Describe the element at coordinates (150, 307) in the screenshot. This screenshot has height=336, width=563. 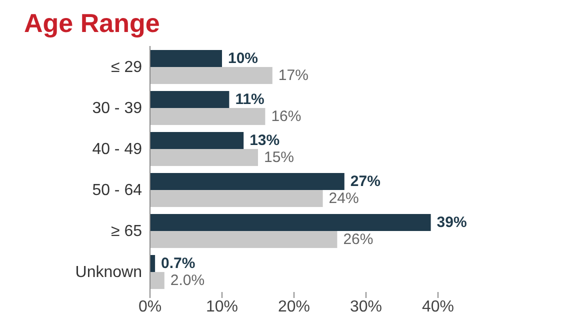
I see `x-tick-label: 0%` at that location.